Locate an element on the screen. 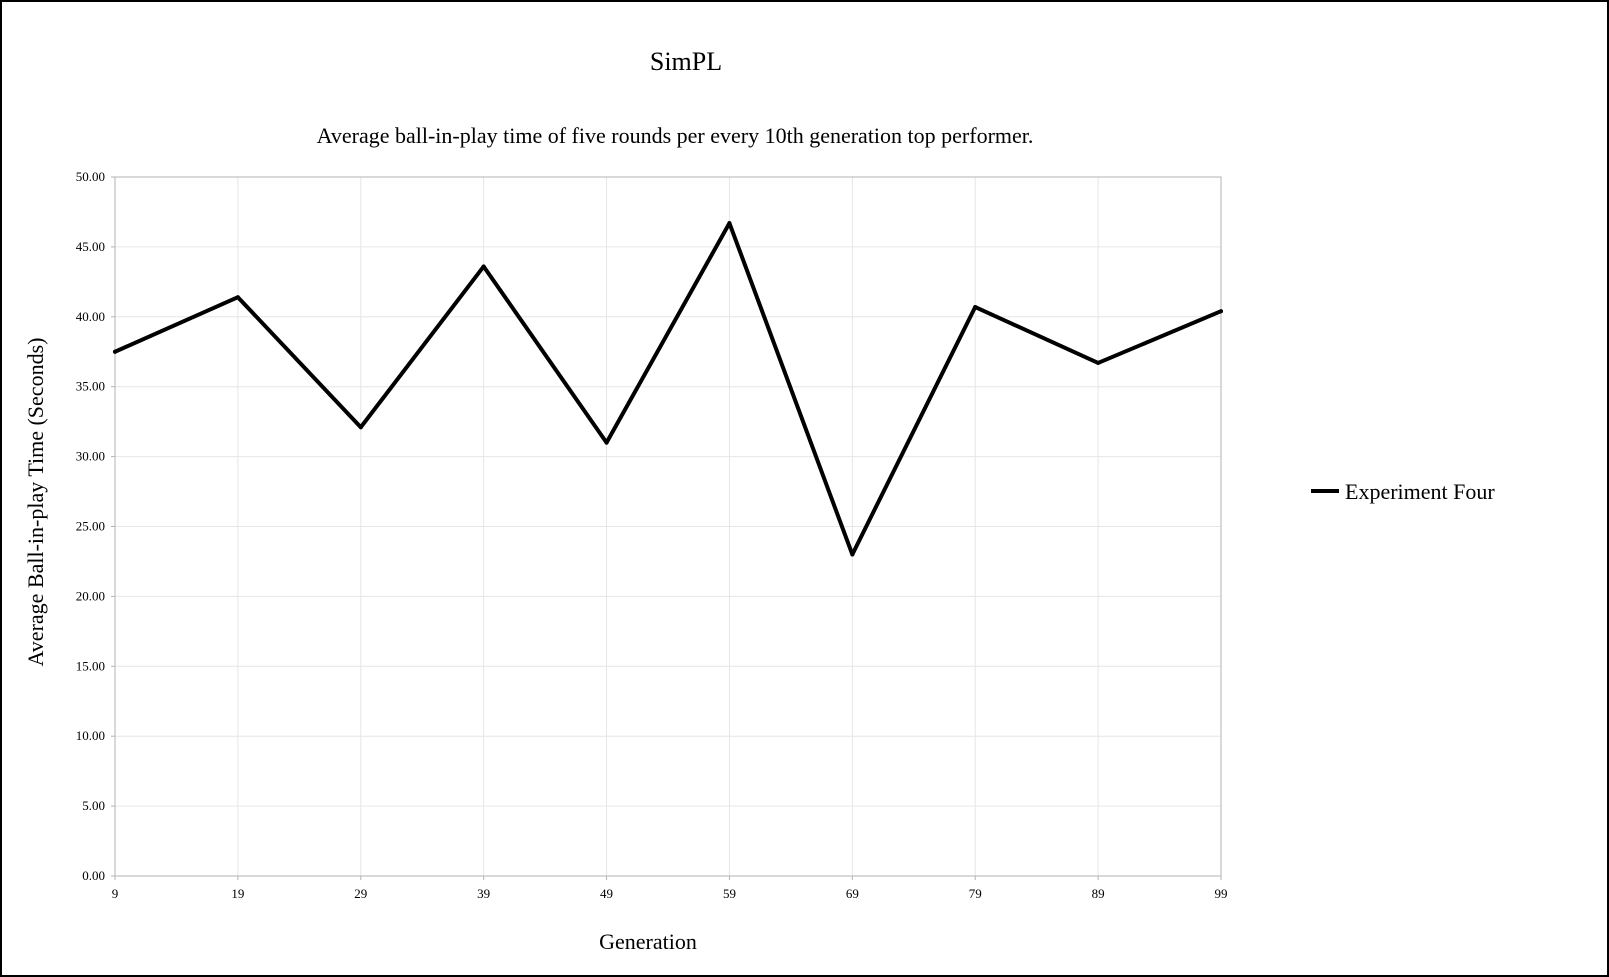 The height and width of the screenshot is (977, 1609). x-tick-label: 79 is located at coordinates (975, 893).